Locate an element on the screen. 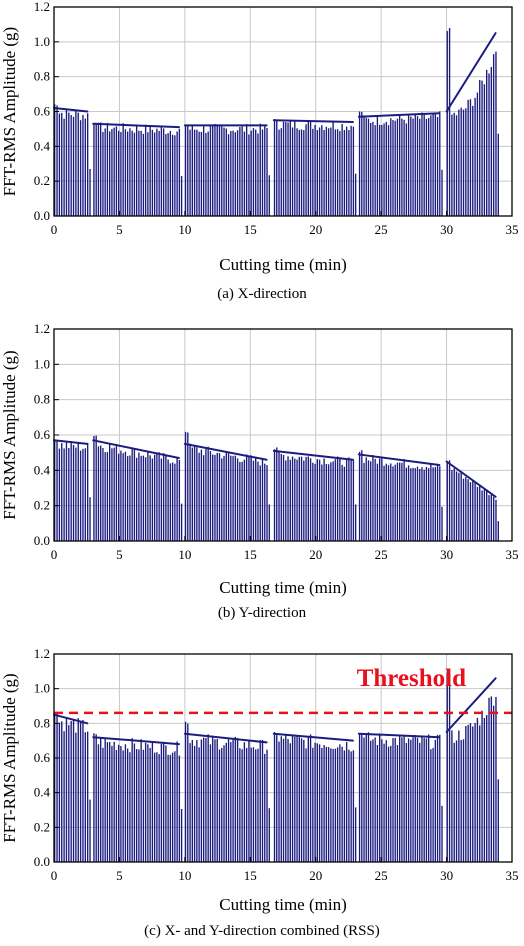 Image resolution: width=524 pixels, height=946 pixels. y-tick-label: 0.6 is located at coordinates (42, 111).